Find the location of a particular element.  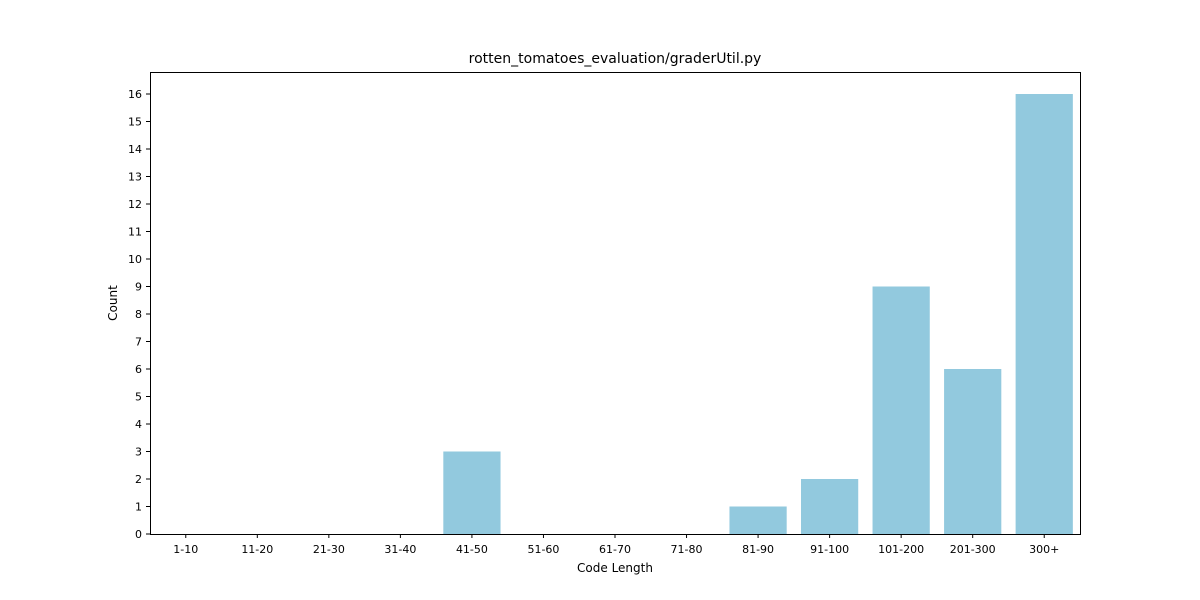

x-tick-label: 21-30 is located at coordinates (329, 549).